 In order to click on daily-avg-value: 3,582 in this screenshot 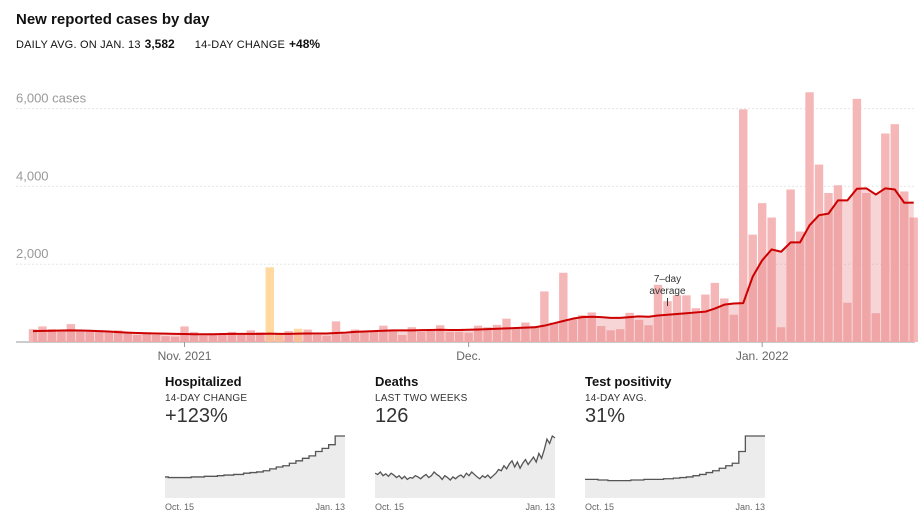, I will do `click(159, 44)`.